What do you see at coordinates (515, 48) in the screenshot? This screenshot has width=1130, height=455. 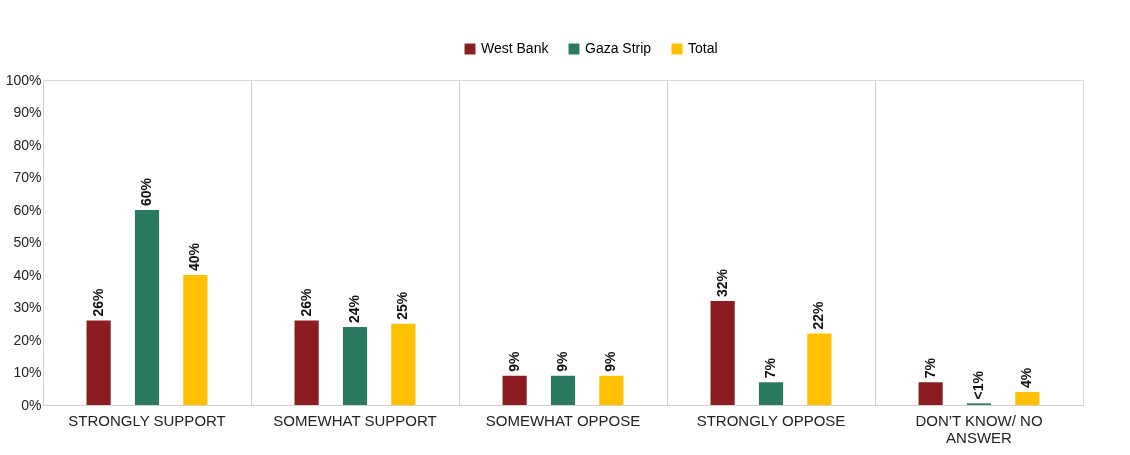 I see `legend-label: West Bank` at bounding box center [515, 48].